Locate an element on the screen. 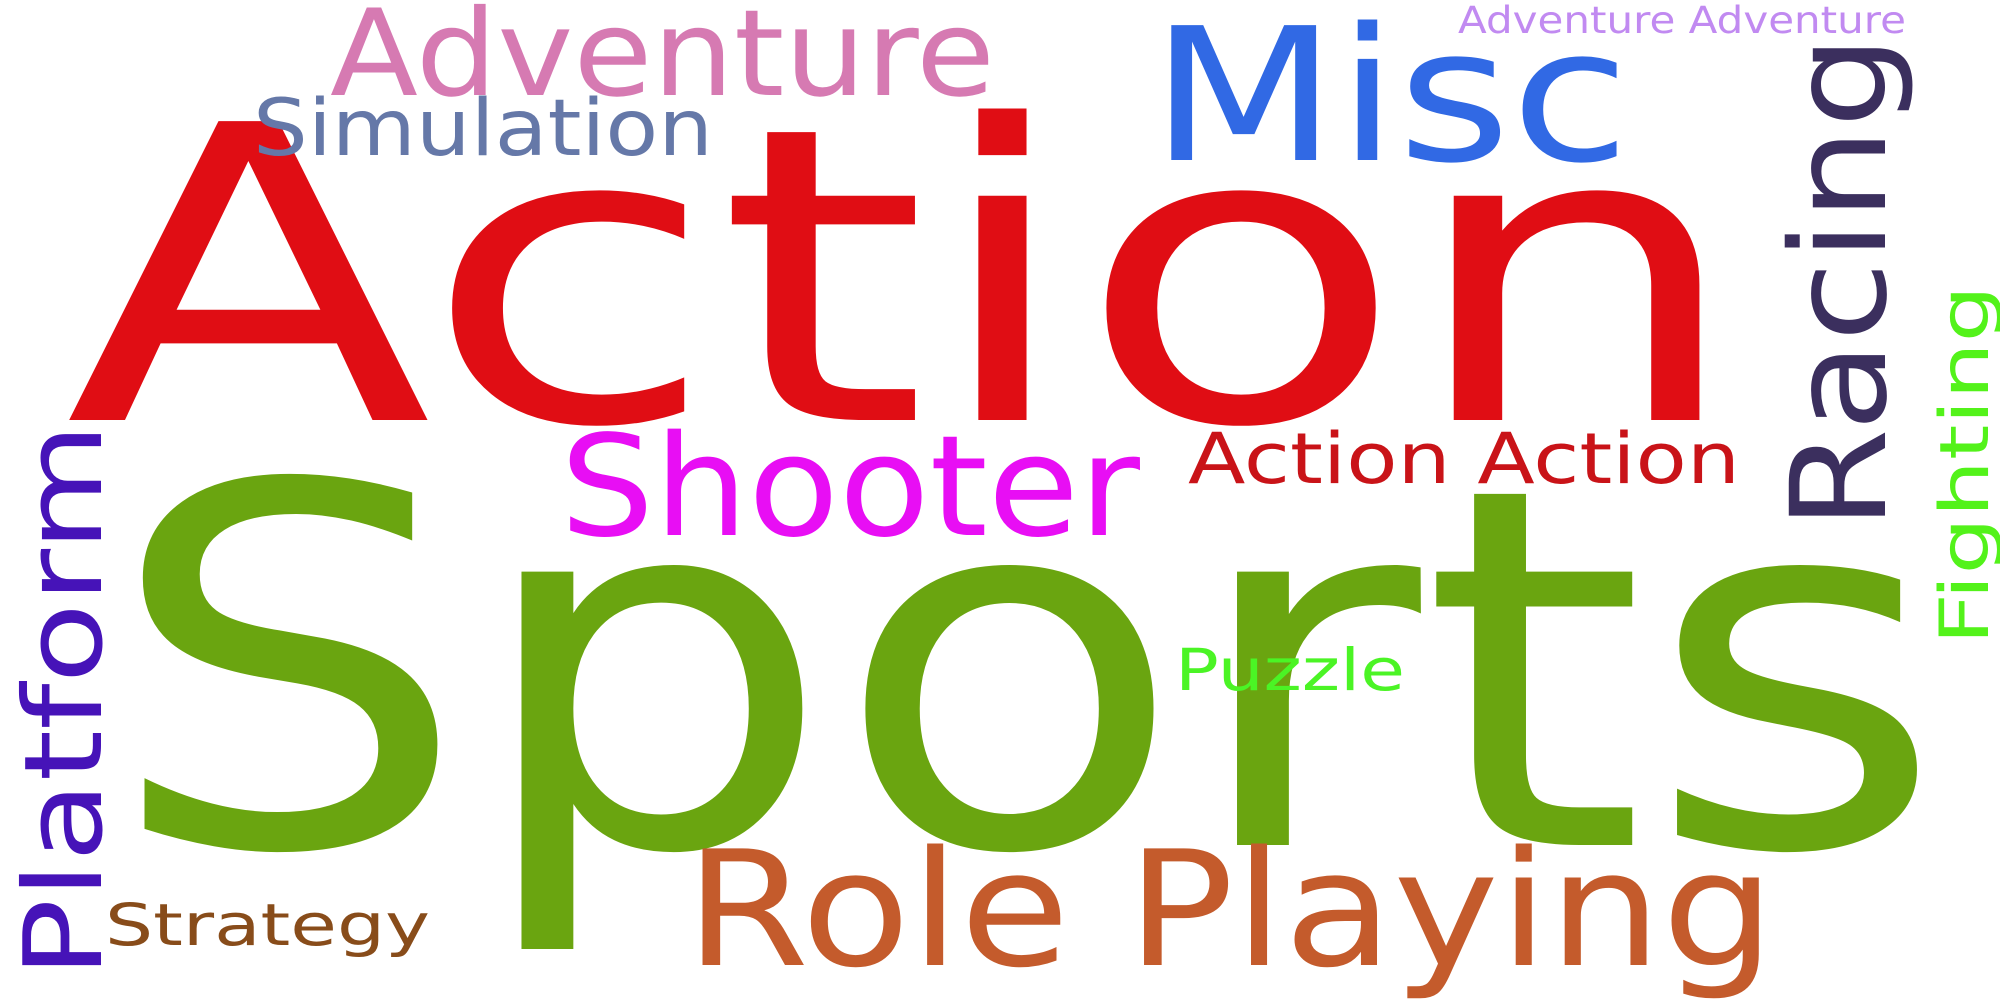 This screenshot has width=2000, height=1000. word-fighting: Fighting is located at coordinates (1963, 465).